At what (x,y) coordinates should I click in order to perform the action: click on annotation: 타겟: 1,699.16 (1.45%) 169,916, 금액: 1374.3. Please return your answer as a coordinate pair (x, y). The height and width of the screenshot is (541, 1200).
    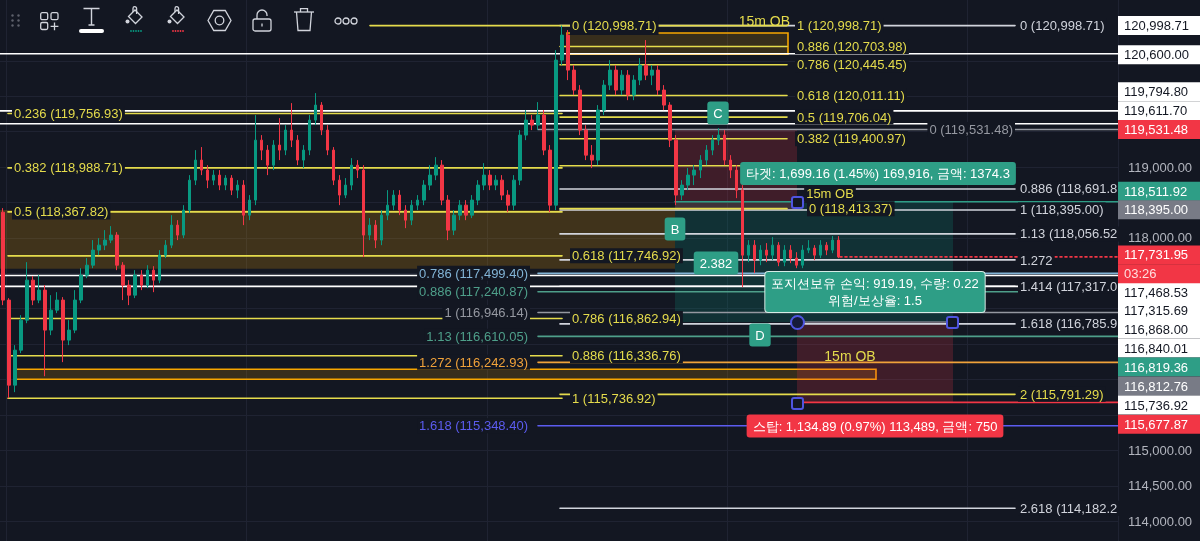
    Looking at the image, I should click on (878, 173).